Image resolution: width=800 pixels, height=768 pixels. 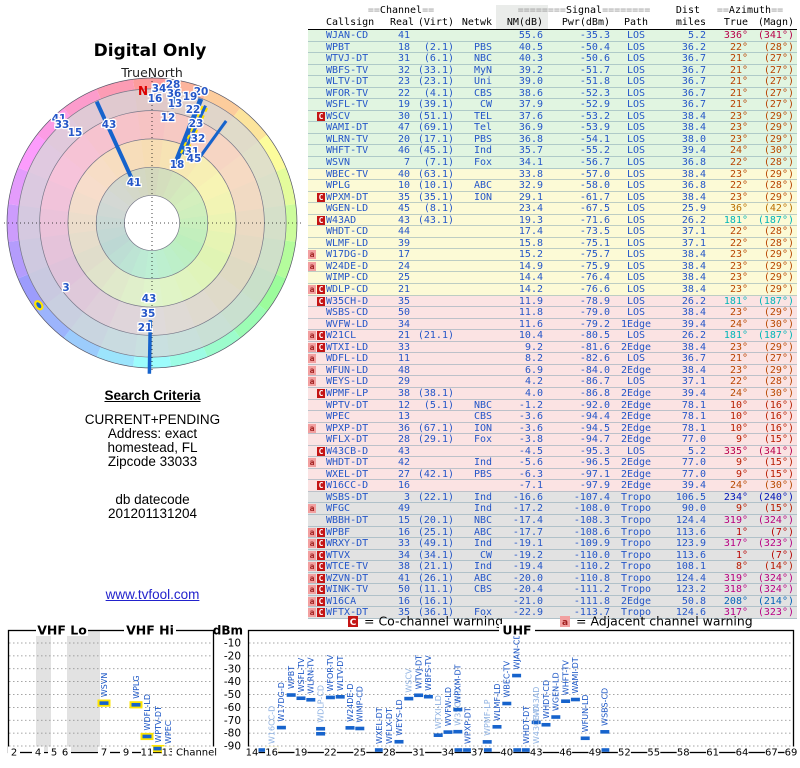 What do you see at coordinates (636, 486) in the screenshot?
I see `cell-path: 2Edge` at bounding box center [636, 486].